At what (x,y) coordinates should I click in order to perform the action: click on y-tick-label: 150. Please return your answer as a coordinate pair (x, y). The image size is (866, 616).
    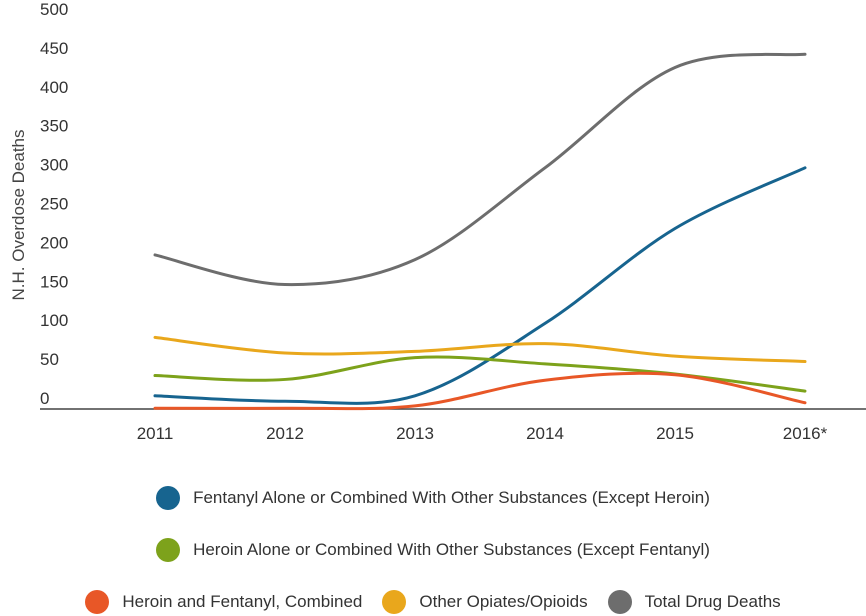
    Looking at the image, I should click on (54, 281).